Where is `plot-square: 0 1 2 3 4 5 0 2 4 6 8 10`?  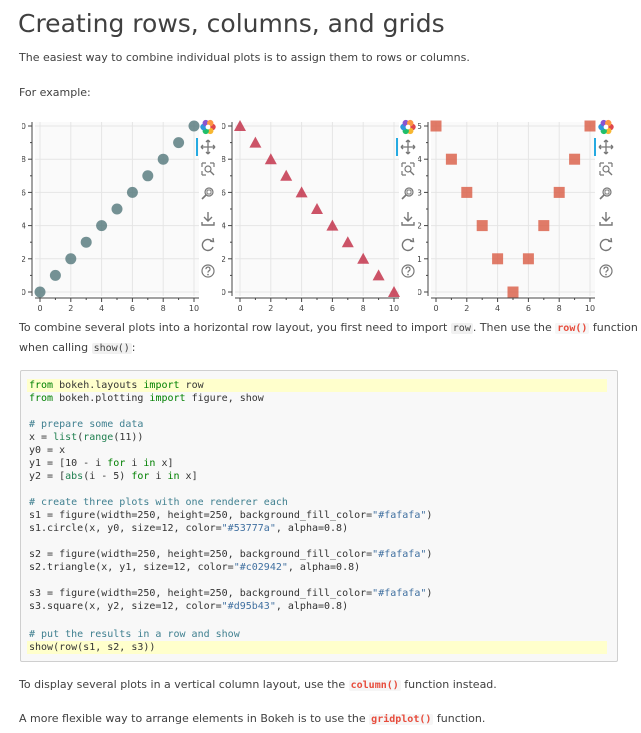
plot-square: 0 1 2 3 4 5 0 2 4 6 8 10 is located at coordinates (518, 218).